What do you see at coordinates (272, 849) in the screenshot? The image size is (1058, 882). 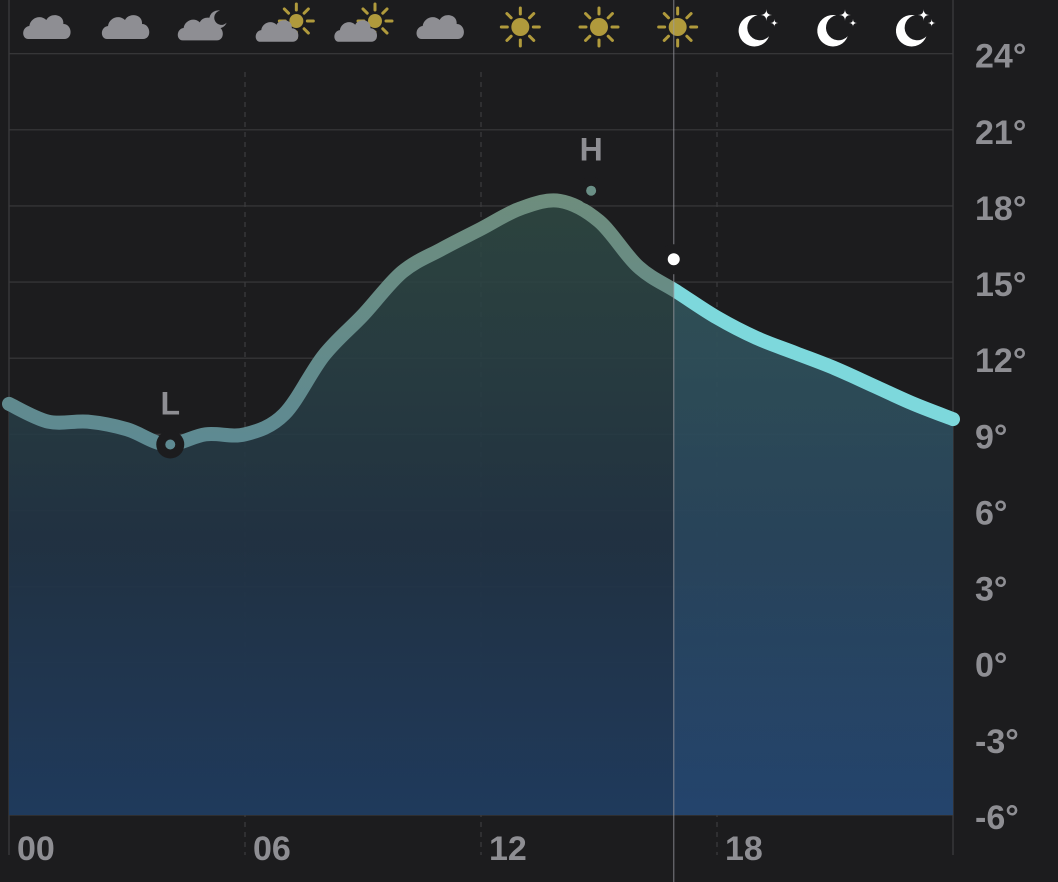 I see `x-tick-label: 06` at bounding box center [272, 849].